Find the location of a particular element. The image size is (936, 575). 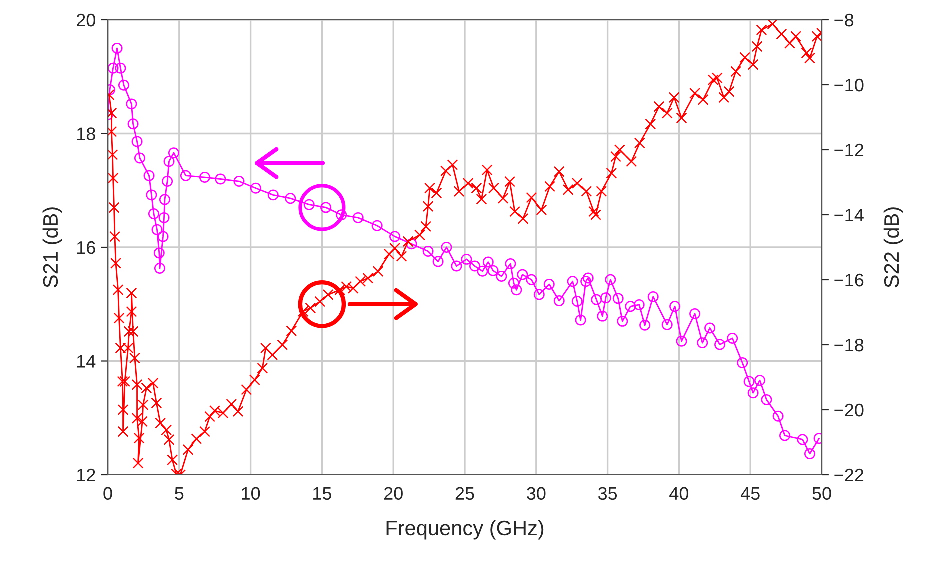

x-axis-title: Frequency (GHz) is located at coordinates (465, 530).